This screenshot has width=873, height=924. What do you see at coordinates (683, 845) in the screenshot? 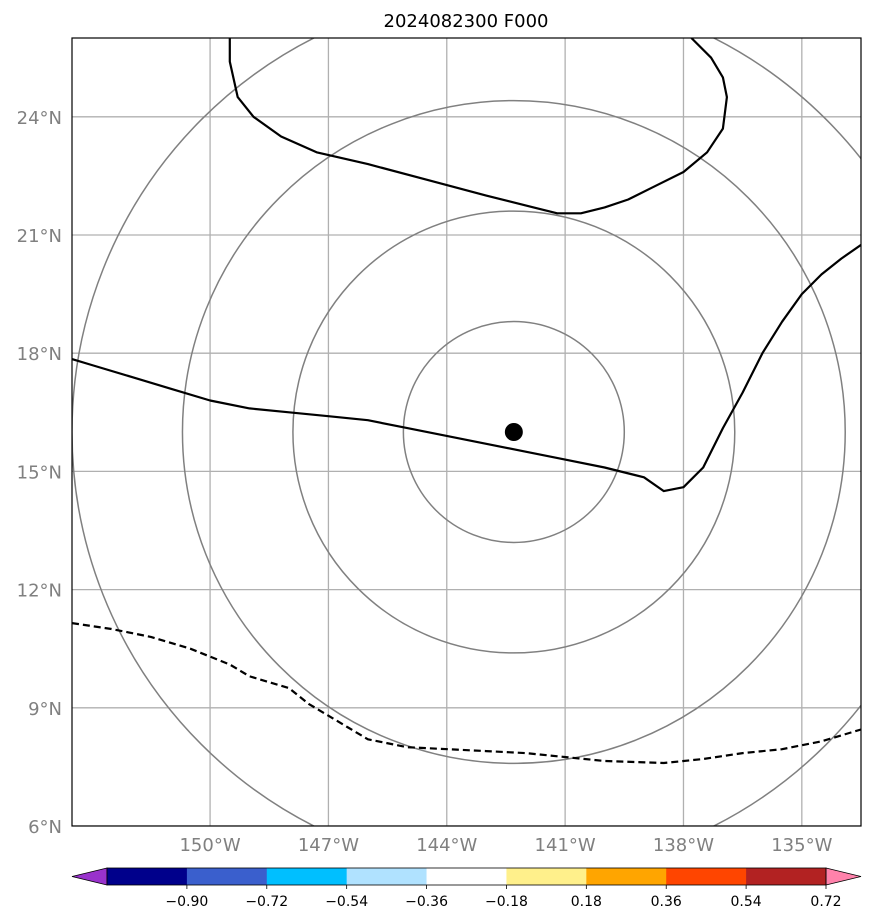
I see `x-tick-label: 138°W` at bounding box center [683, 845].